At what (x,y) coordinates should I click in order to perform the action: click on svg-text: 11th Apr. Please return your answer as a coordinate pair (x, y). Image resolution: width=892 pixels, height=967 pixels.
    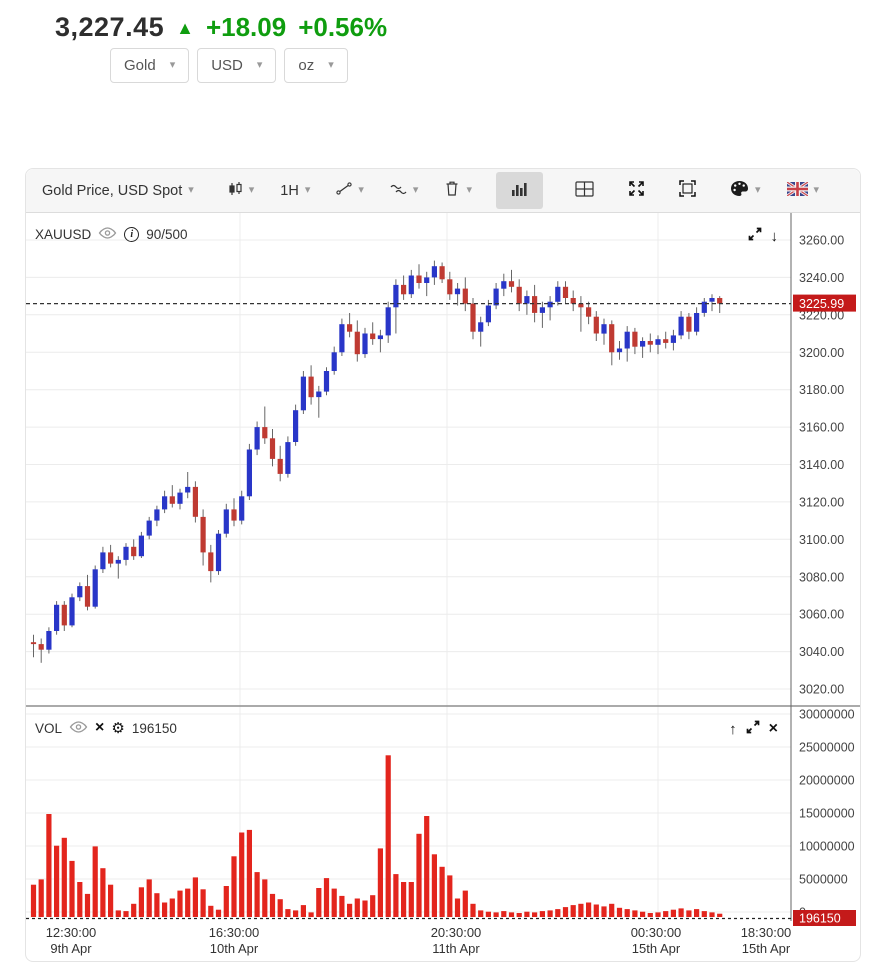
    Looking at the image, I should click on (456, 948).